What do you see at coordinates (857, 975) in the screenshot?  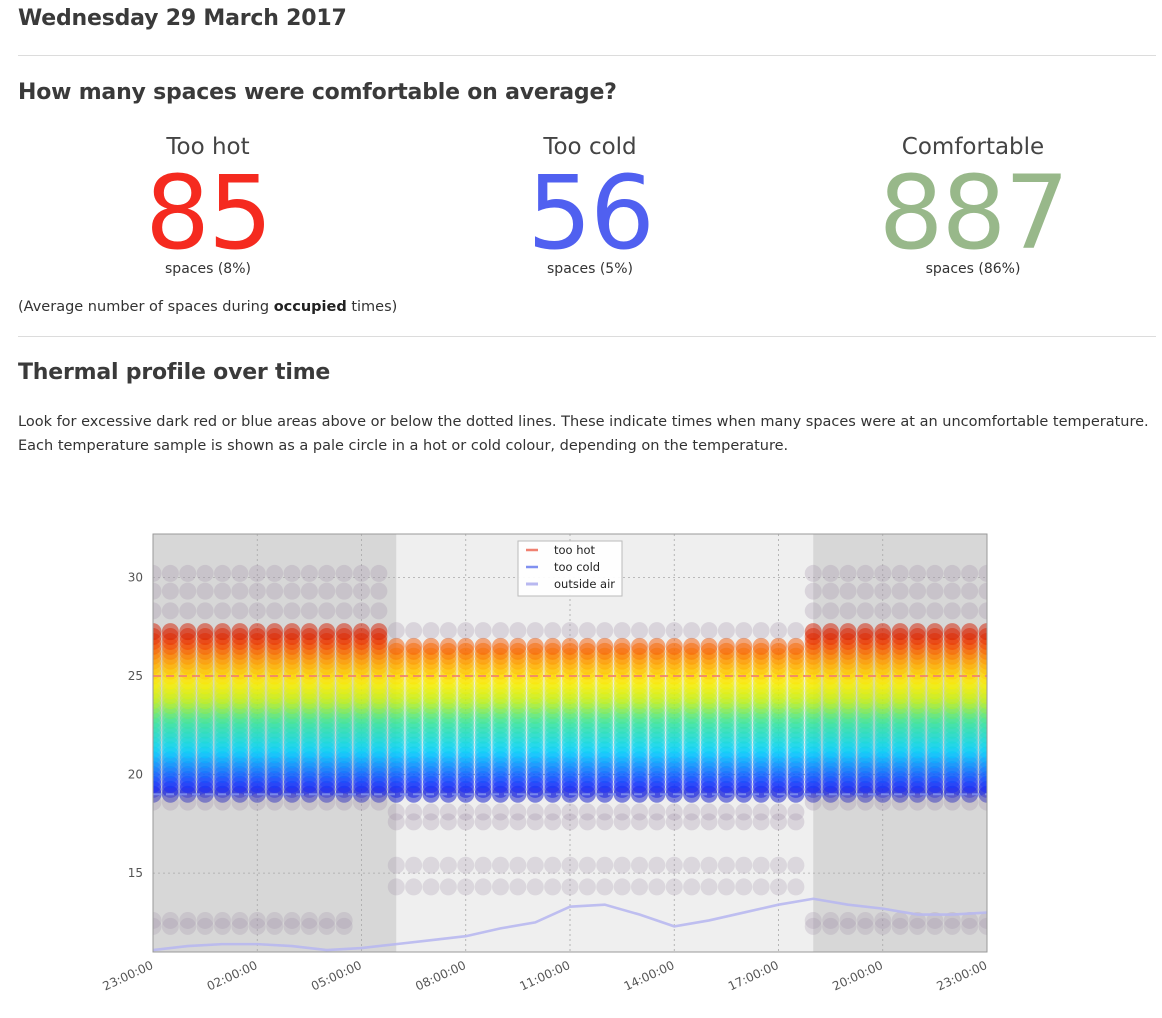 I see `x-tick-label: 20:00:00` at bounding box center [857, 975].